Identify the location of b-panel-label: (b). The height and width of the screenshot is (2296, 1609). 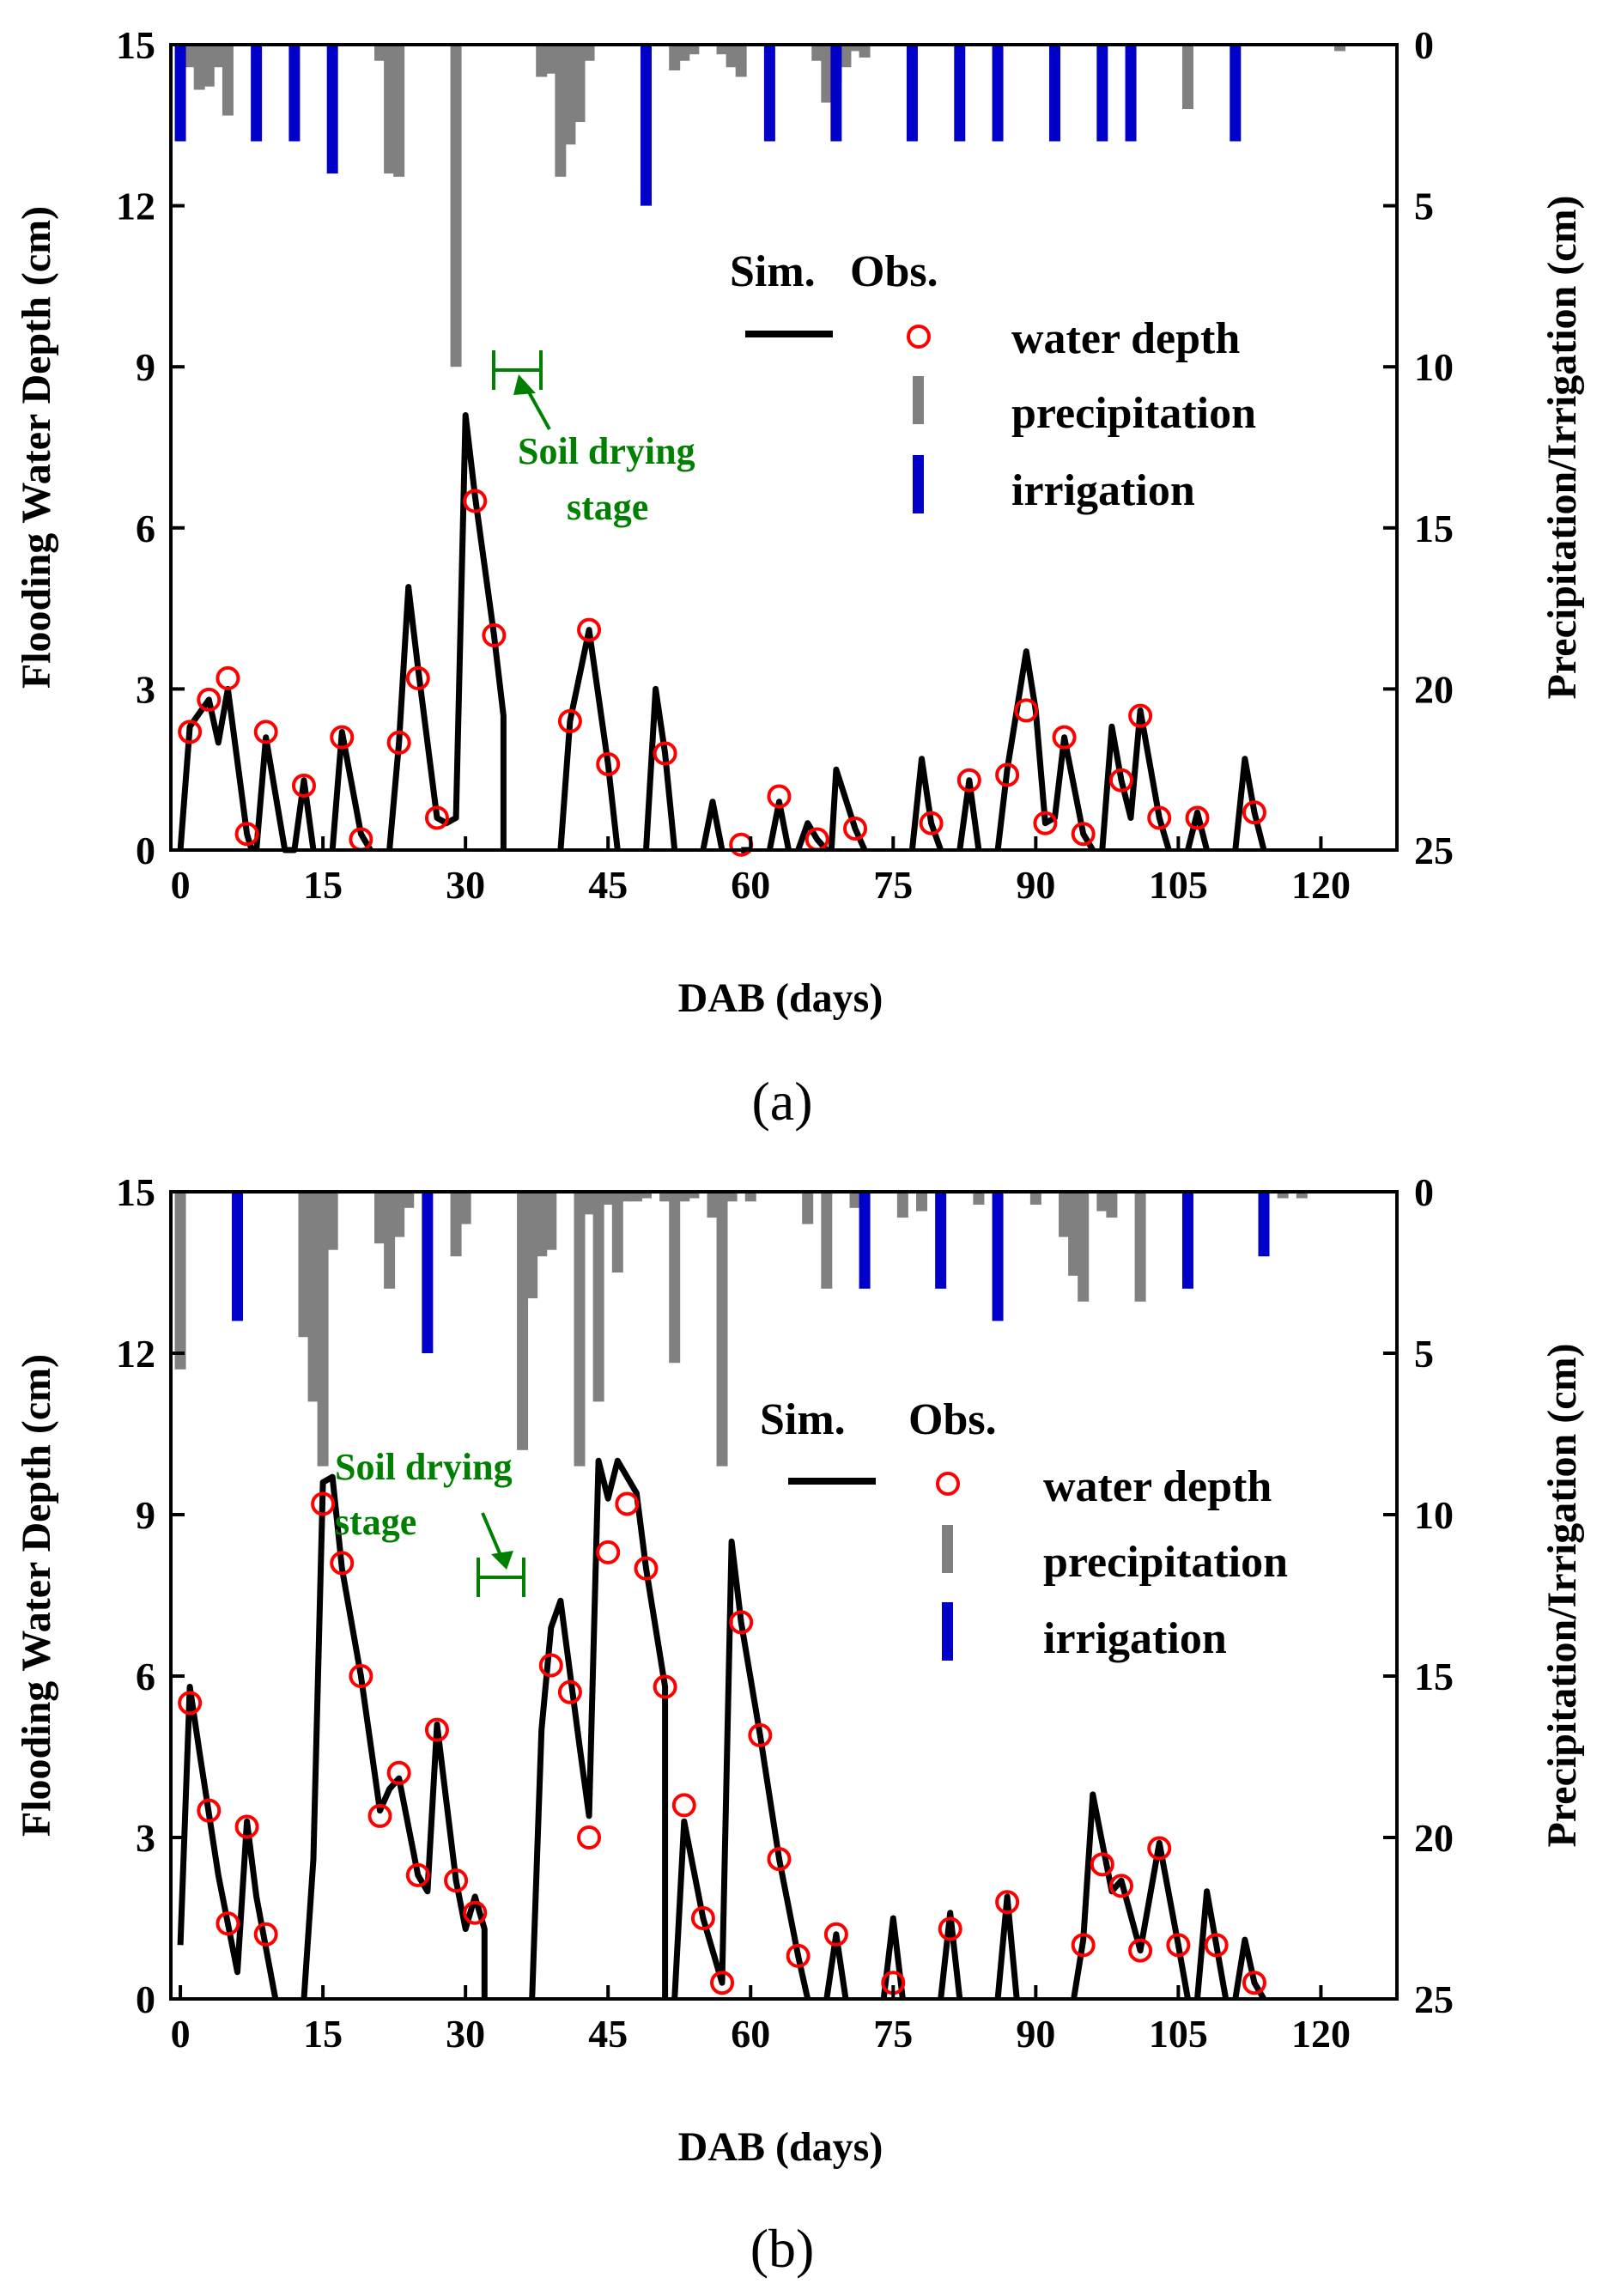
(782, 2248).